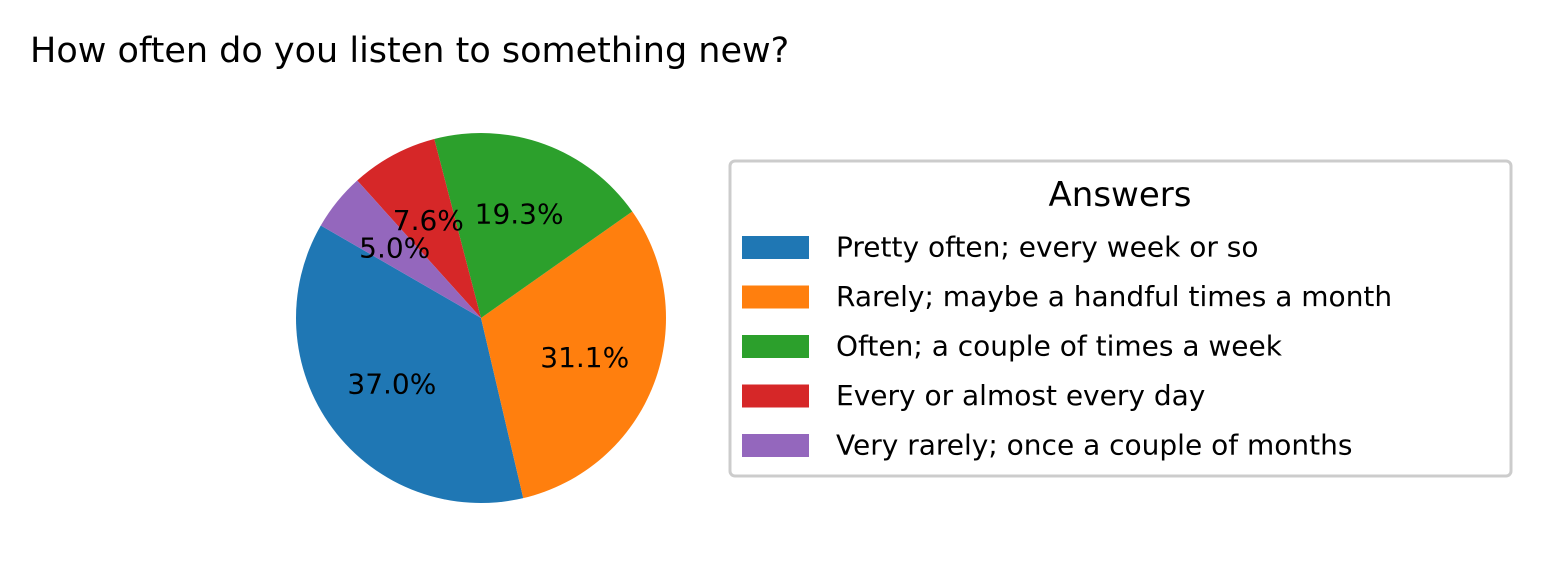 The height and width of the screenshot is (580, 1541). I want to click on slice-percent-label: 5.0%, so click(394, 248).